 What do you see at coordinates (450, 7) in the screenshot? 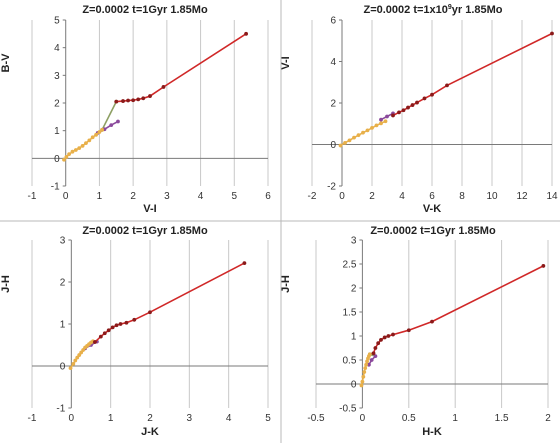
I see `chart-title-superscript: 9` at bounding box center [450, 7].